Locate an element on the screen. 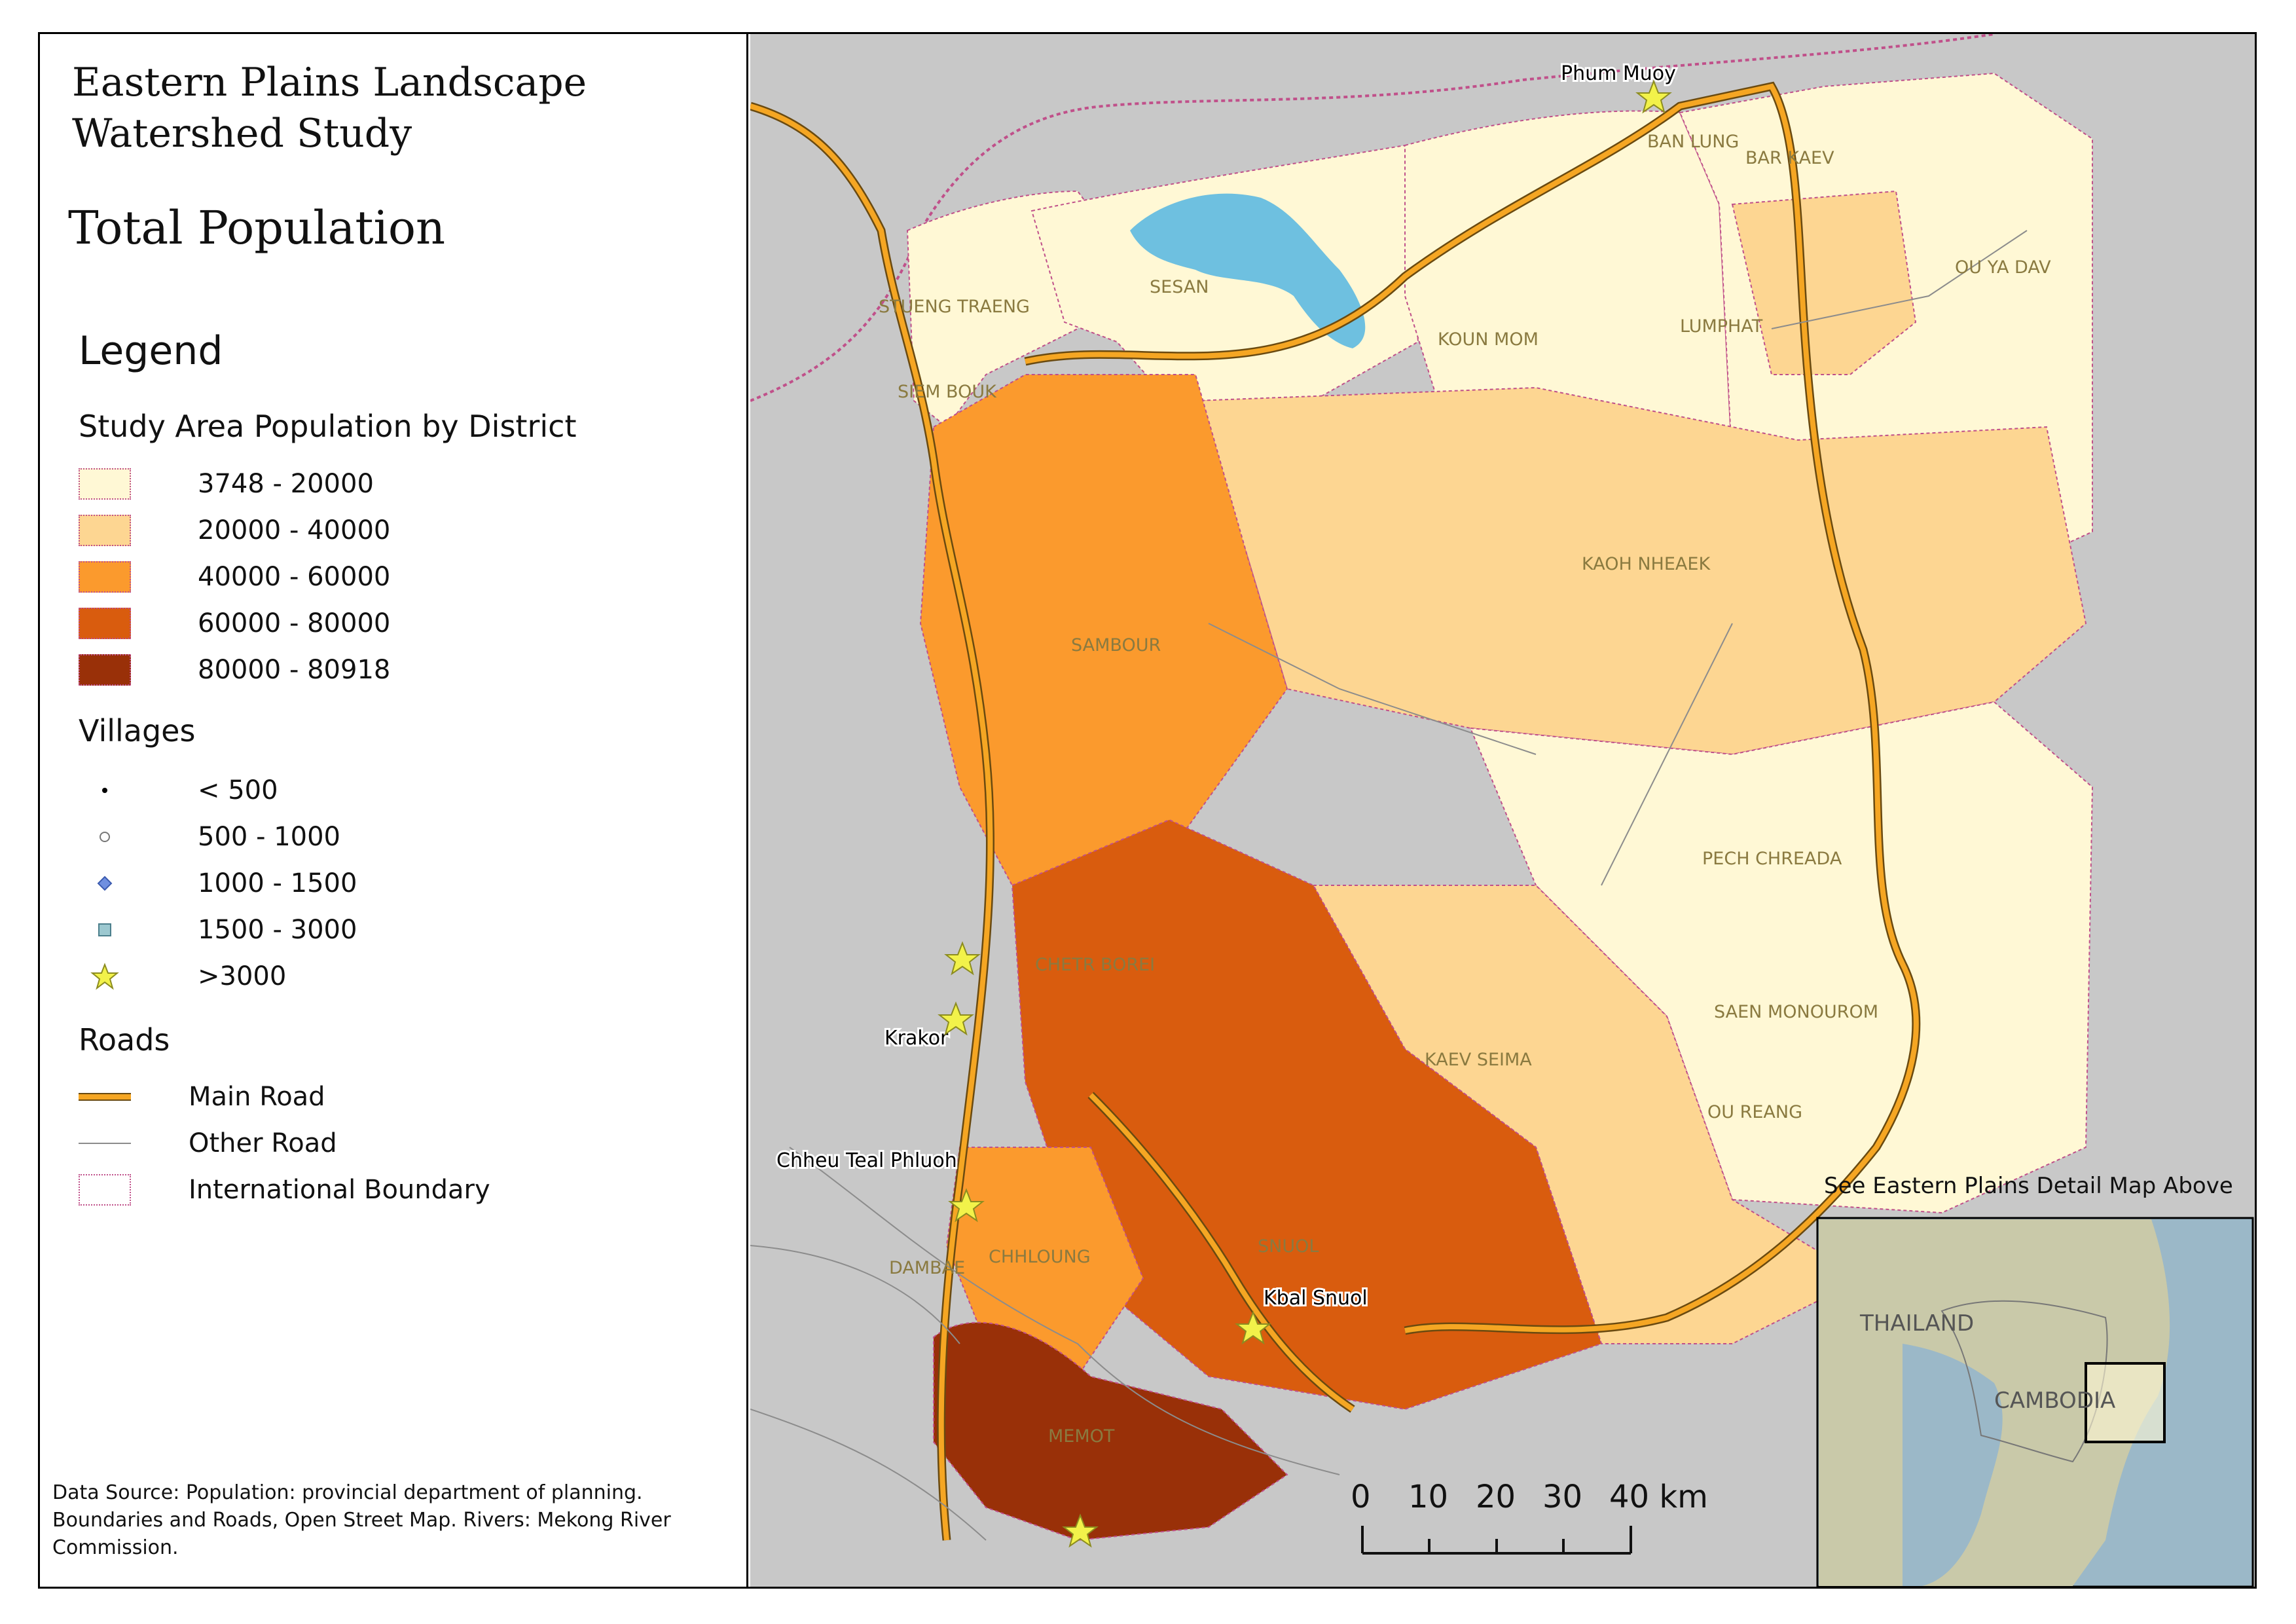 This screenshot has height=1624, width=2296. title-line-1: Eastern Plains Landscape is located at coordinates (329, 82).